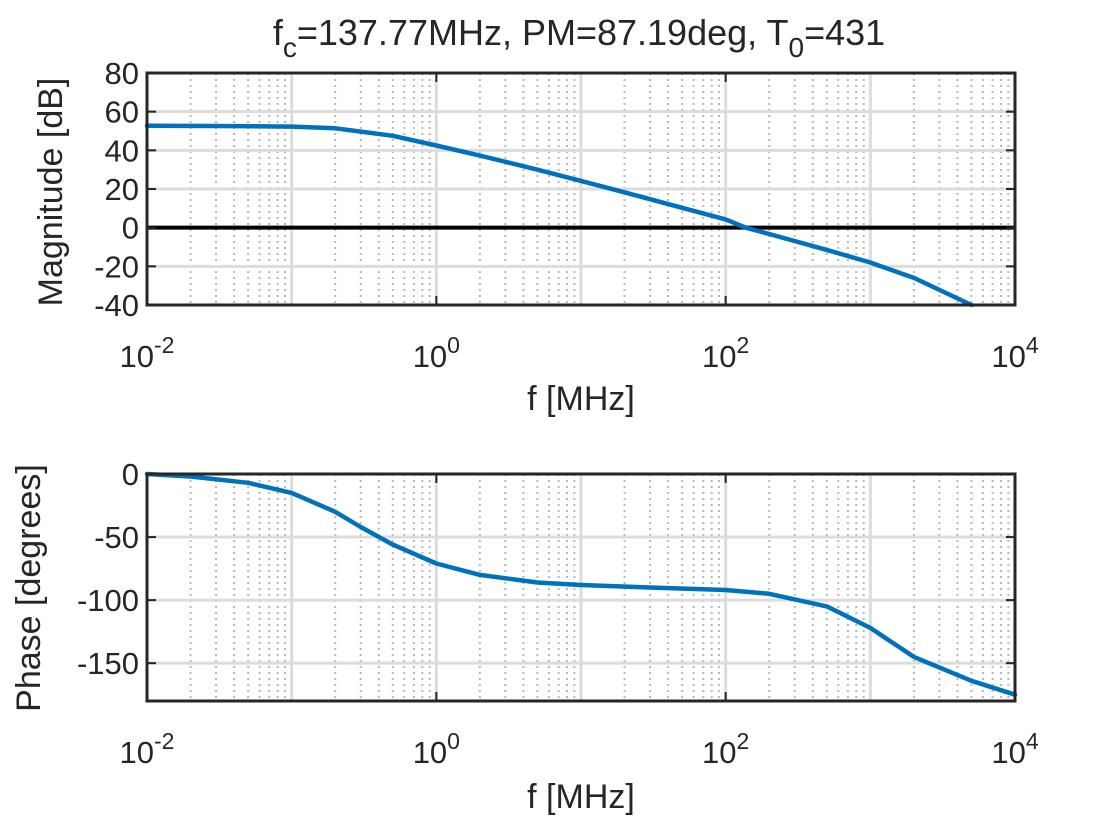 The width and height of the screenshot is (1120, 840). Describe the element at coordinates (108, 663) in the screenshot. I see `phase-y-tick-label: -150` at that location.